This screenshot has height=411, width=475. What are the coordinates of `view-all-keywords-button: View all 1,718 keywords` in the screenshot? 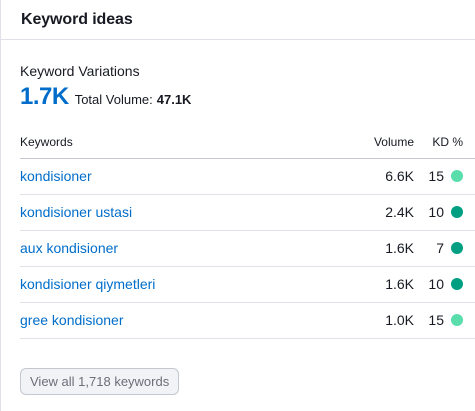 It's located at (100, 381).